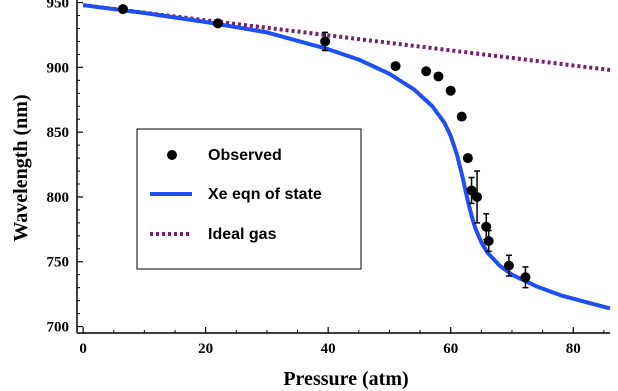  What do you see at coordinates (450, 349) in the screenshot?
I see `x-tick-label: 60` at bounding box center [450, 349].